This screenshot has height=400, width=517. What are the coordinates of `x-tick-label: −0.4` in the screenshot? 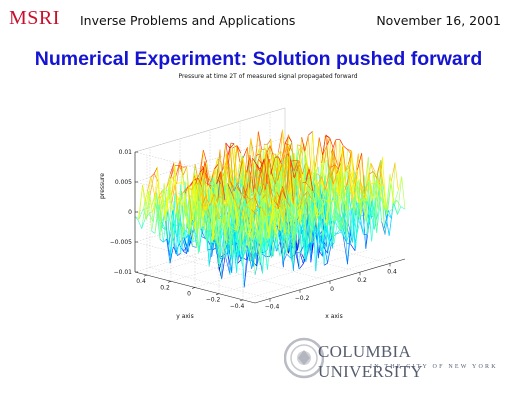 It's located at (272, 307).